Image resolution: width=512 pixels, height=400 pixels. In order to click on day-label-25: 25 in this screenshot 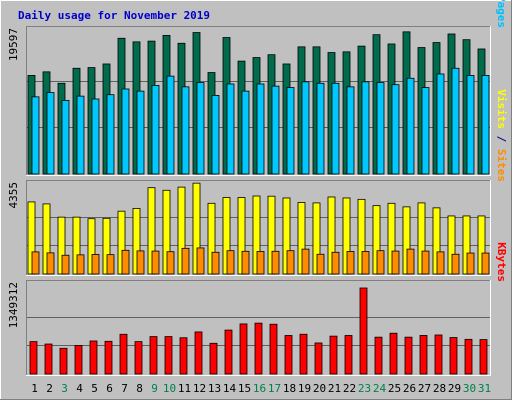, I will do `click(394, 388)`.